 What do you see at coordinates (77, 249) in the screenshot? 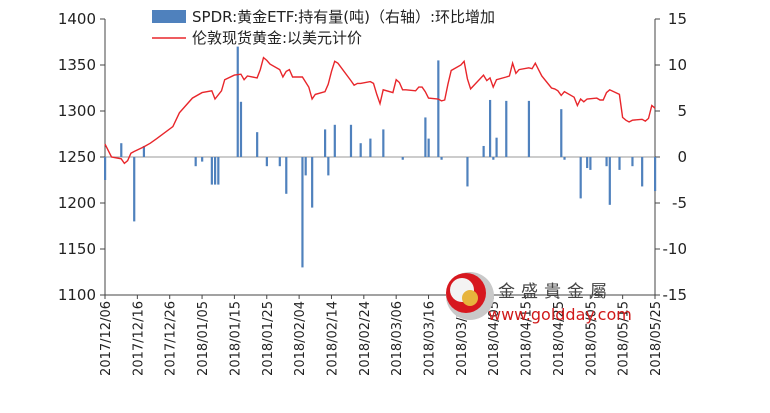
I see `left-tick-label: 1150` at bounding box center [77, 249].